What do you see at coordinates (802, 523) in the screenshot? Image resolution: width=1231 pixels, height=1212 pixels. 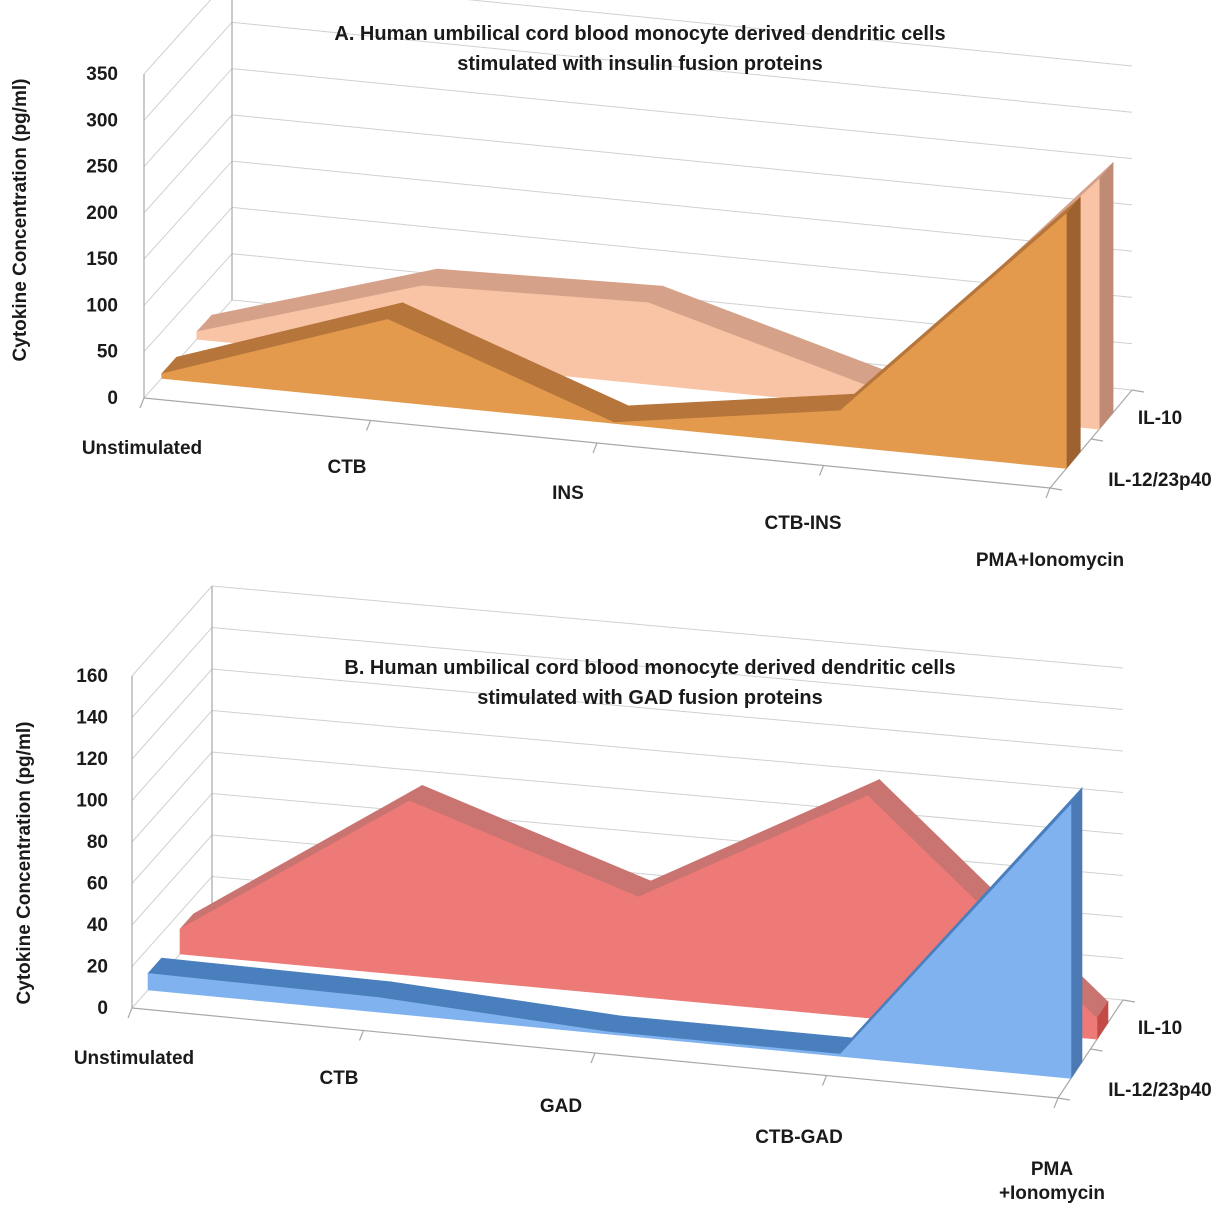 I see `x-tick-label: CTB-INS` at bounding box center [802, 523].